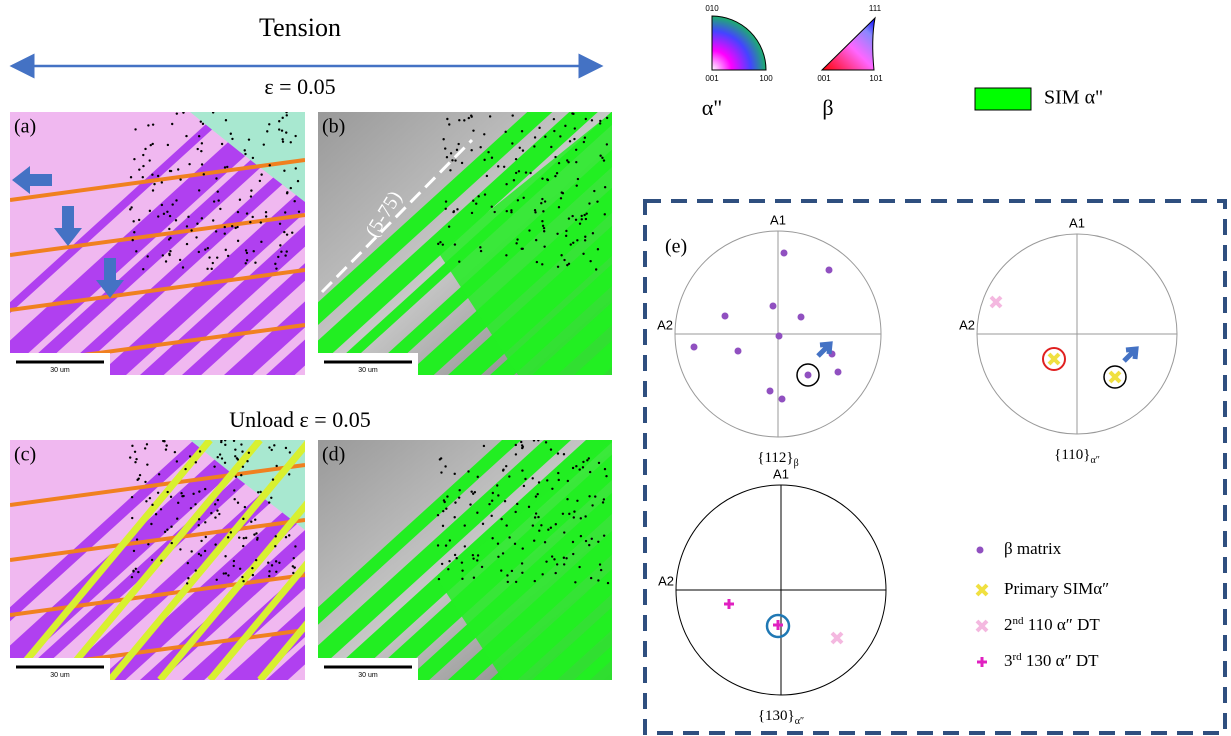  Describe the element at coordinates (110, 278) in the screenshot. I see `blue-arrow` at that location.